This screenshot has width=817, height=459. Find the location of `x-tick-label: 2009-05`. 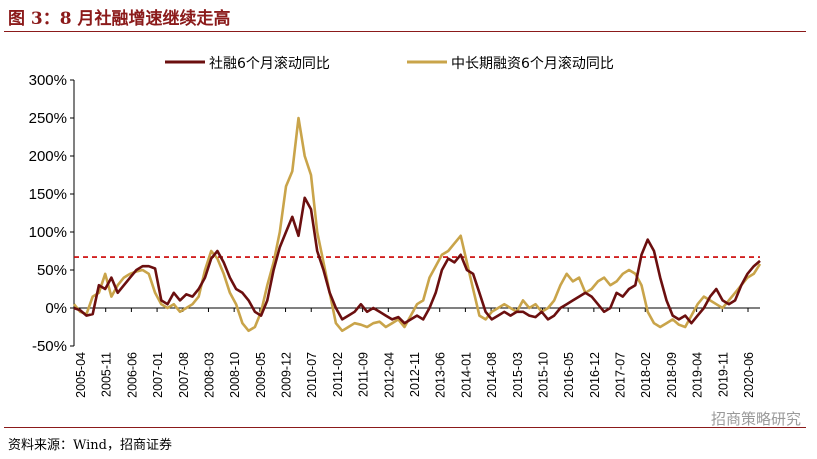

x-tick-label: 2009-05 is located at coordinates (261, 375).